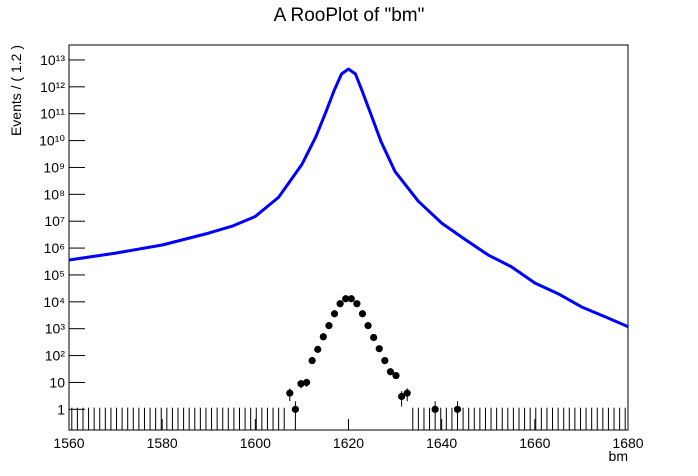  Describe the element at coordinates (162, 443) in the screenshot. I see `x-tick-label: 1580` at that location.